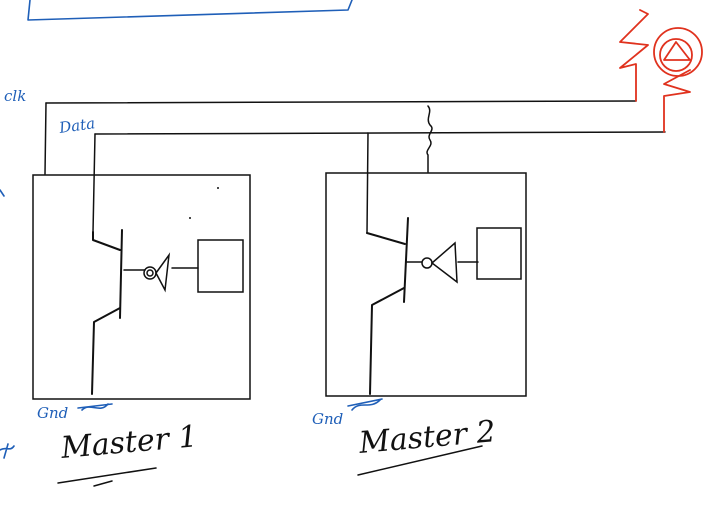 Image resolution: width=716 pixels, height=519 pixels. I want to click on master-1-label: Master 1, so click(129, 442).